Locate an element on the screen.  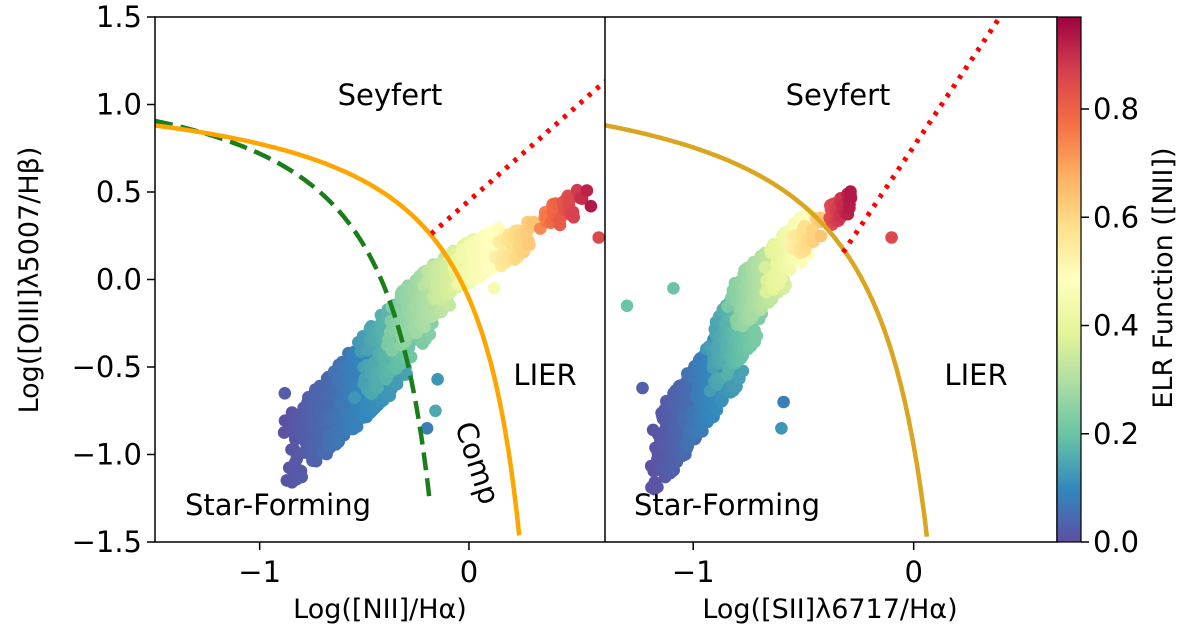
colorbar-ticks: 0.0 0.2 0.4 0.6 0.8 is located at coordinates (1110, 325).